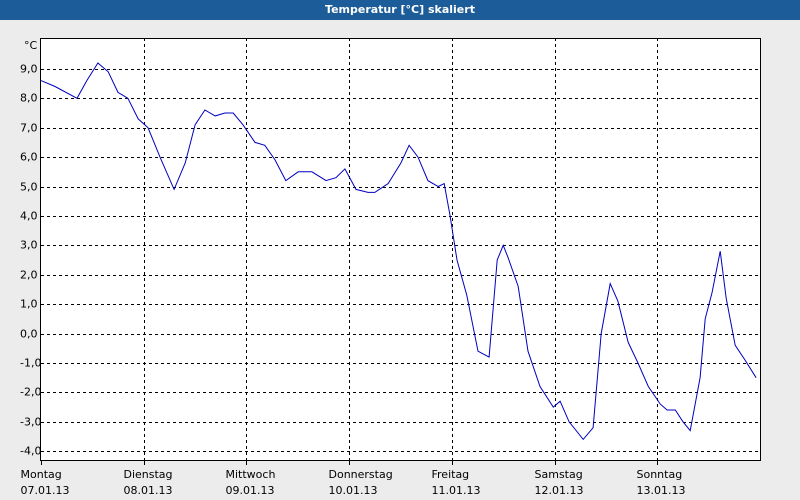 Image resolution: width=800 pixels, height=500 pixels. I want to click on y-tick-label: 7,0, so click(29, 128).